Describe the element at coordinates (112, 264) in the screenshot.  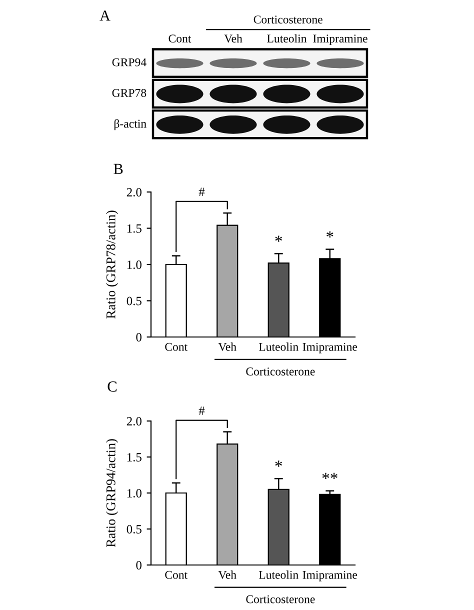
I see `y-axis-title: Ratio (GRP78/actin)` at that location.